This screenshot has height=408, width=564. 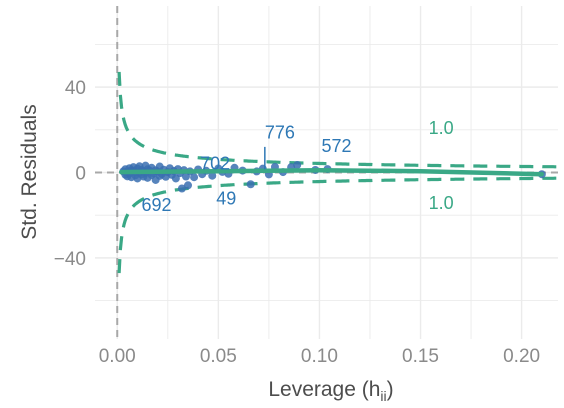 What do you see at coordinates (75, 88) in the screenshot?
I see `y-tick-label: 40` at bounding box center [75, 88].